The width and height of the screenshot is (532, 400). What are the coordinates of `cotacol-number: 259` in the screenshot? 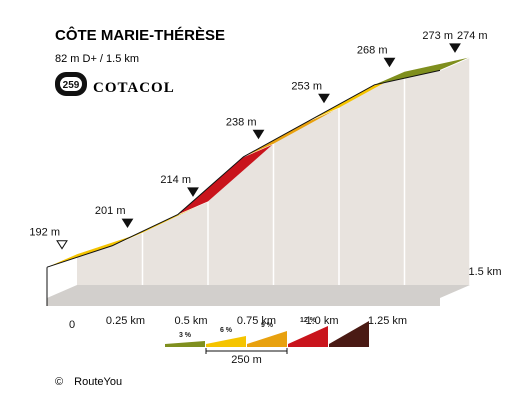 It's located at (71, 85).